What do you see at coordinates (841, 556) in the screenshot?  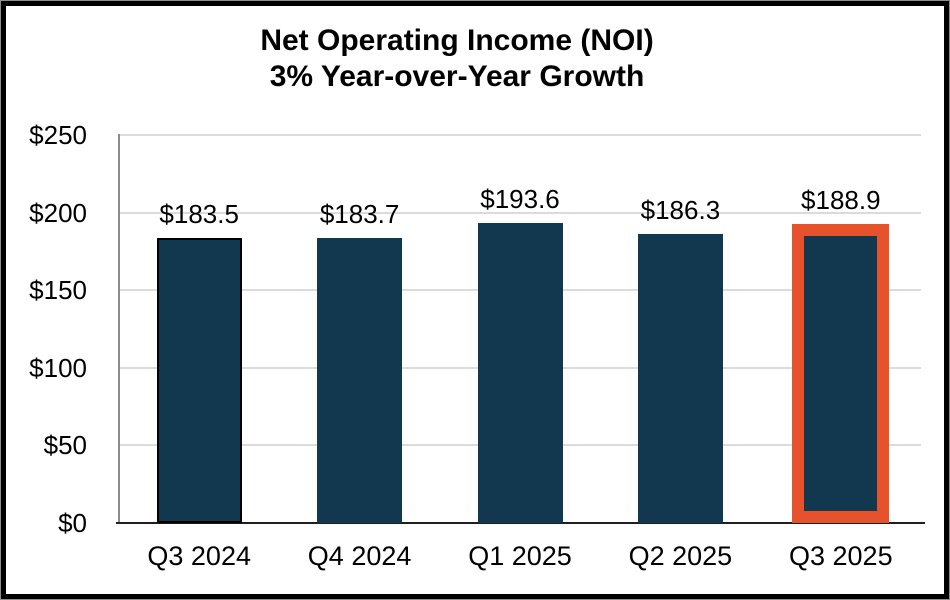 I see `x-axis-tick-label: Q3 2025` at bounding box center [841, 556].